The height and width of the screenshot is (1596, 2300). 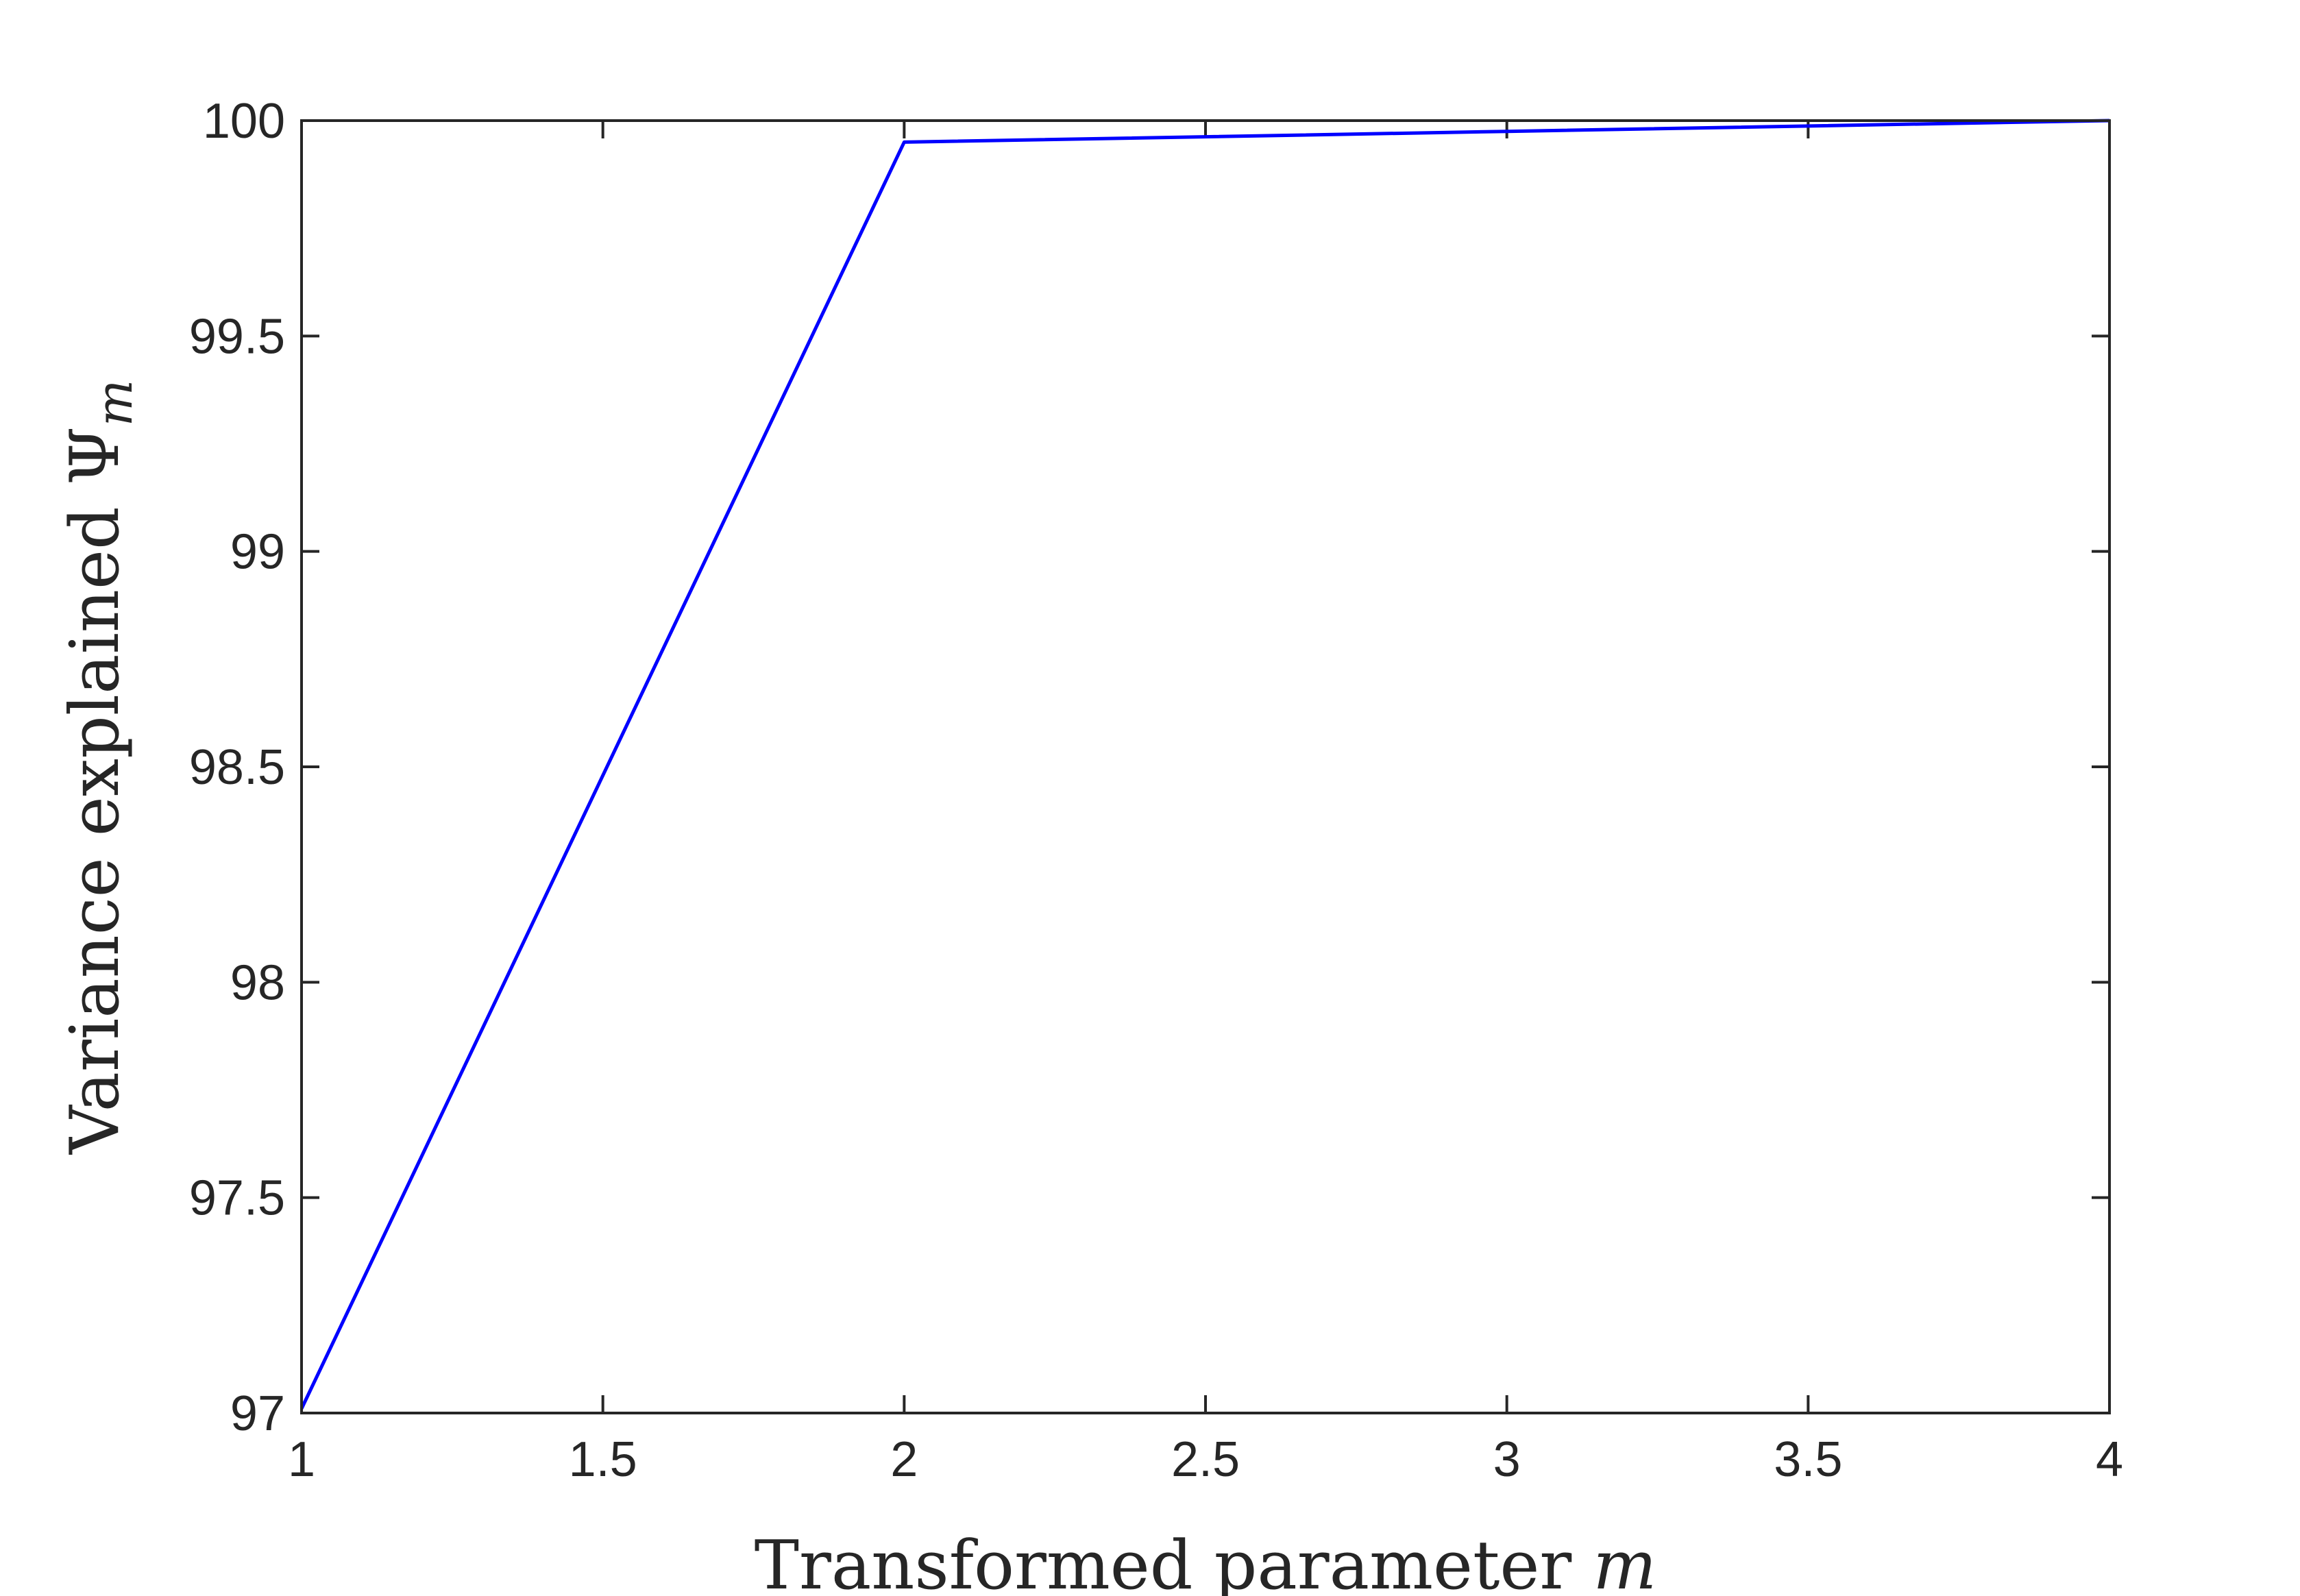 I want to click on x-axis-title-text: Transformed parameter, so click(x=1174, y=1561).